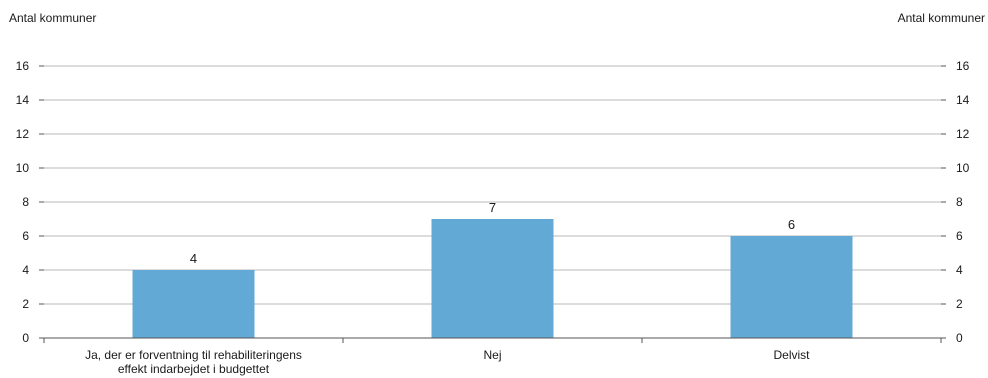 This screenshot has width=988, height=378. Describe the element at coordinates (53, 18) in the screenshot. I see `y-axis-title-left: Antal kommuner` at that location.